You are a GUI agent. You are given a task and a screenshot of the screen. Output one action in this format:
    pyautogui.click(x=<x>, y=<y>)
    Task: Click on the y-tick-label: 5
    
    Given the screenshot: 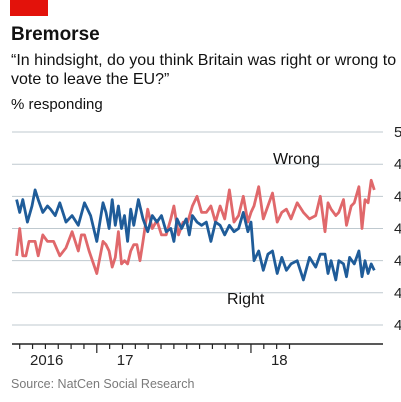 What is the action you would take?
    pyautogui.click(x=397, y=132)
    